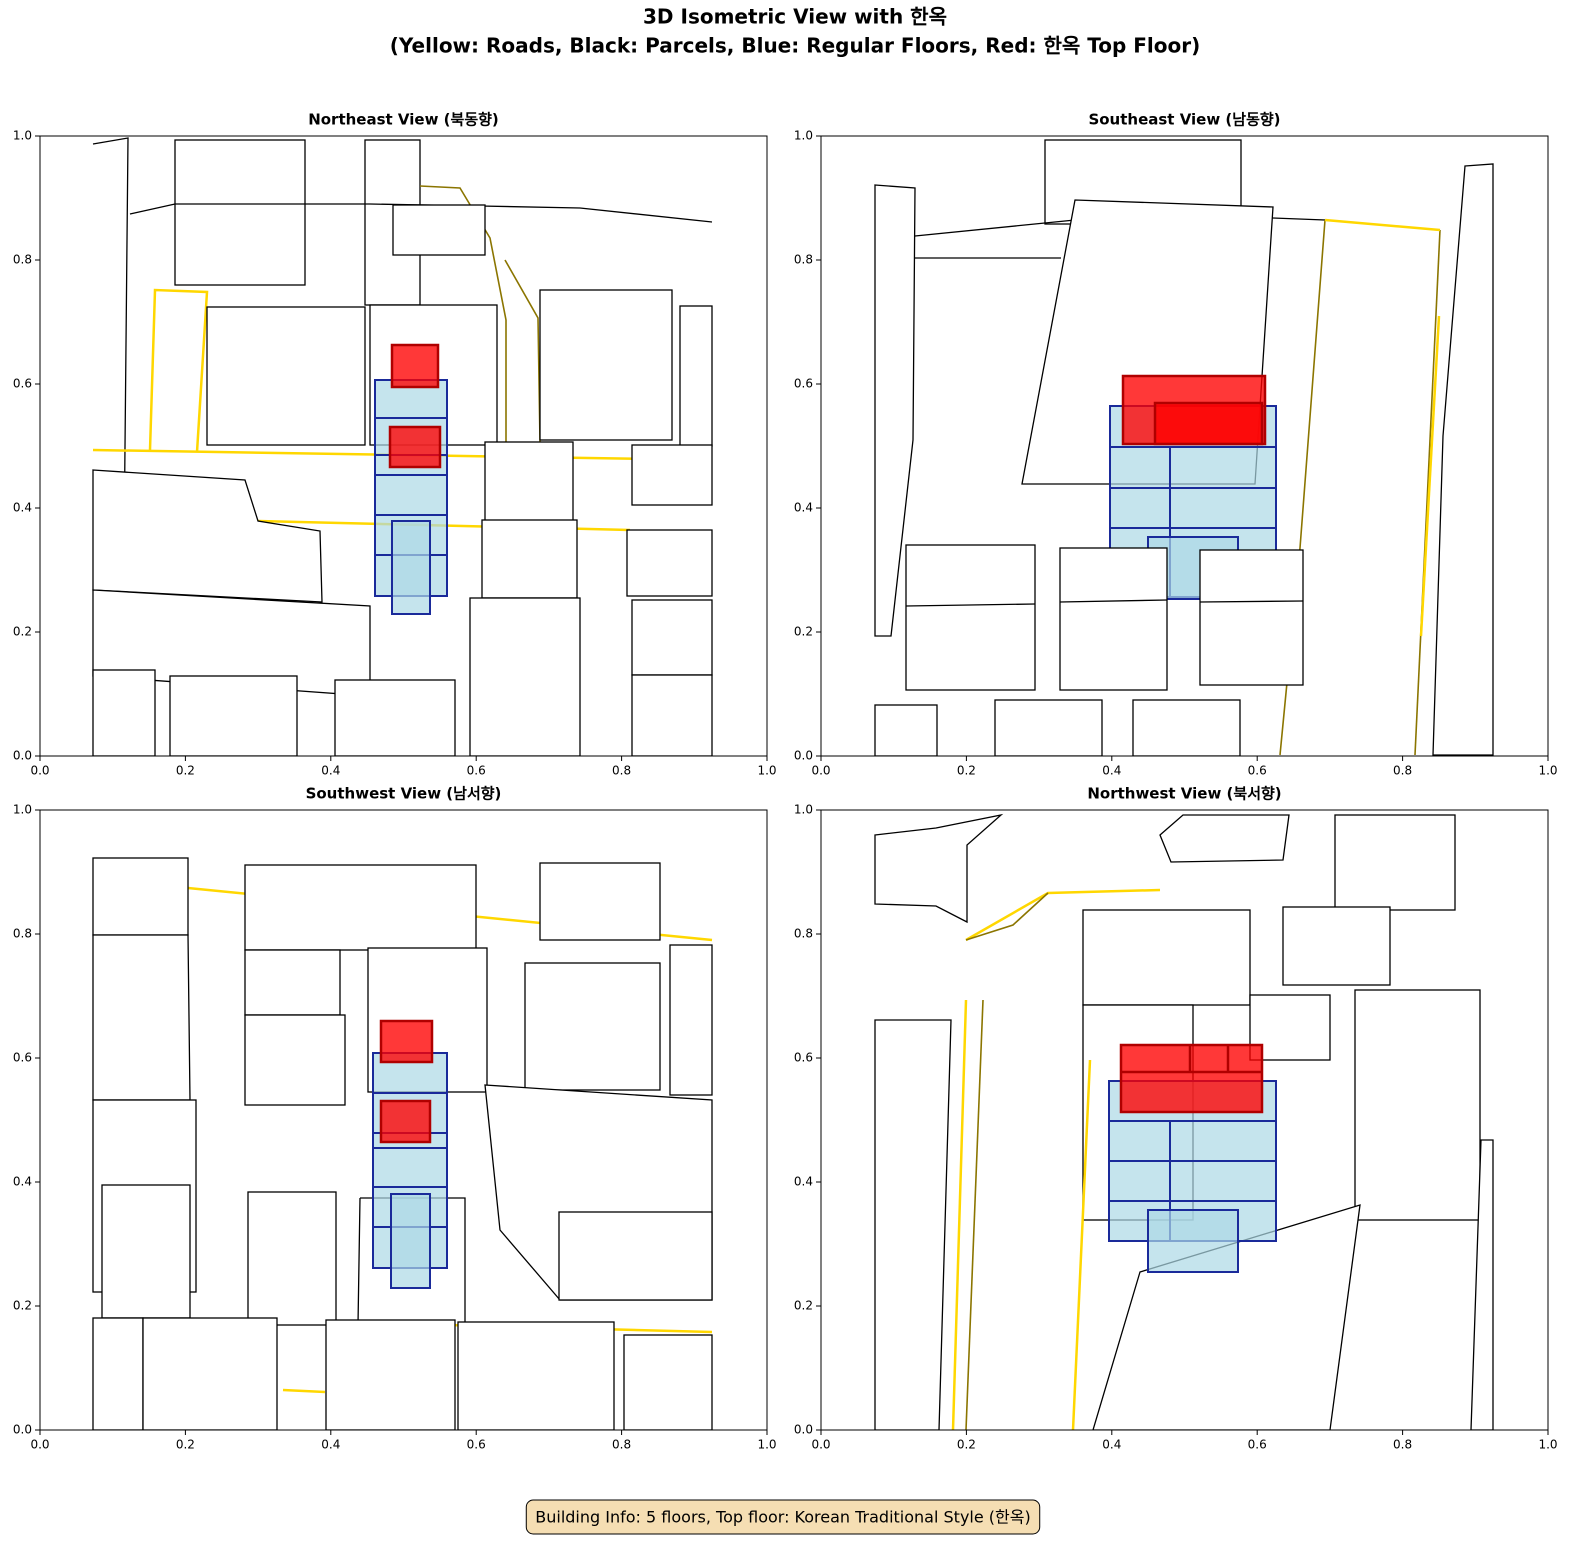 This screenshot has height=1560, width=1590. What do you see at coordinates (1191, 1059) in the screenshot?
I see `hanok-line` at bounding box center [1191, 1059].